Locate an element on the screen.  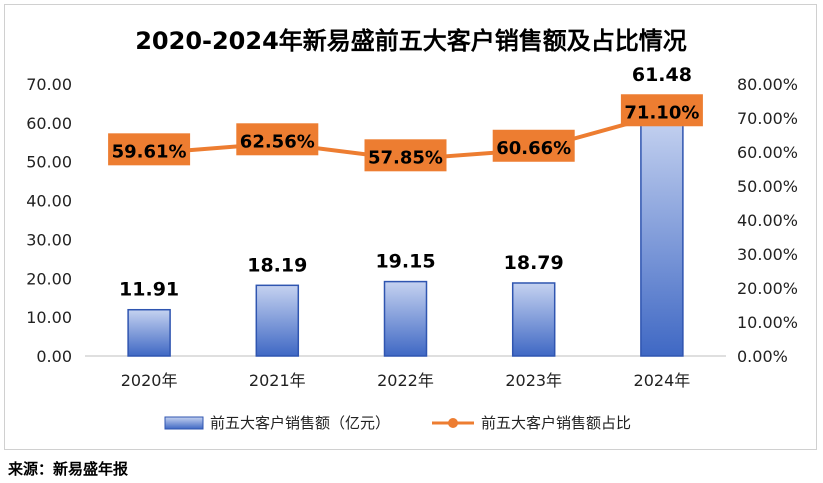
y-right-tick-label: 20.00% is located at coordinates (767, 288).